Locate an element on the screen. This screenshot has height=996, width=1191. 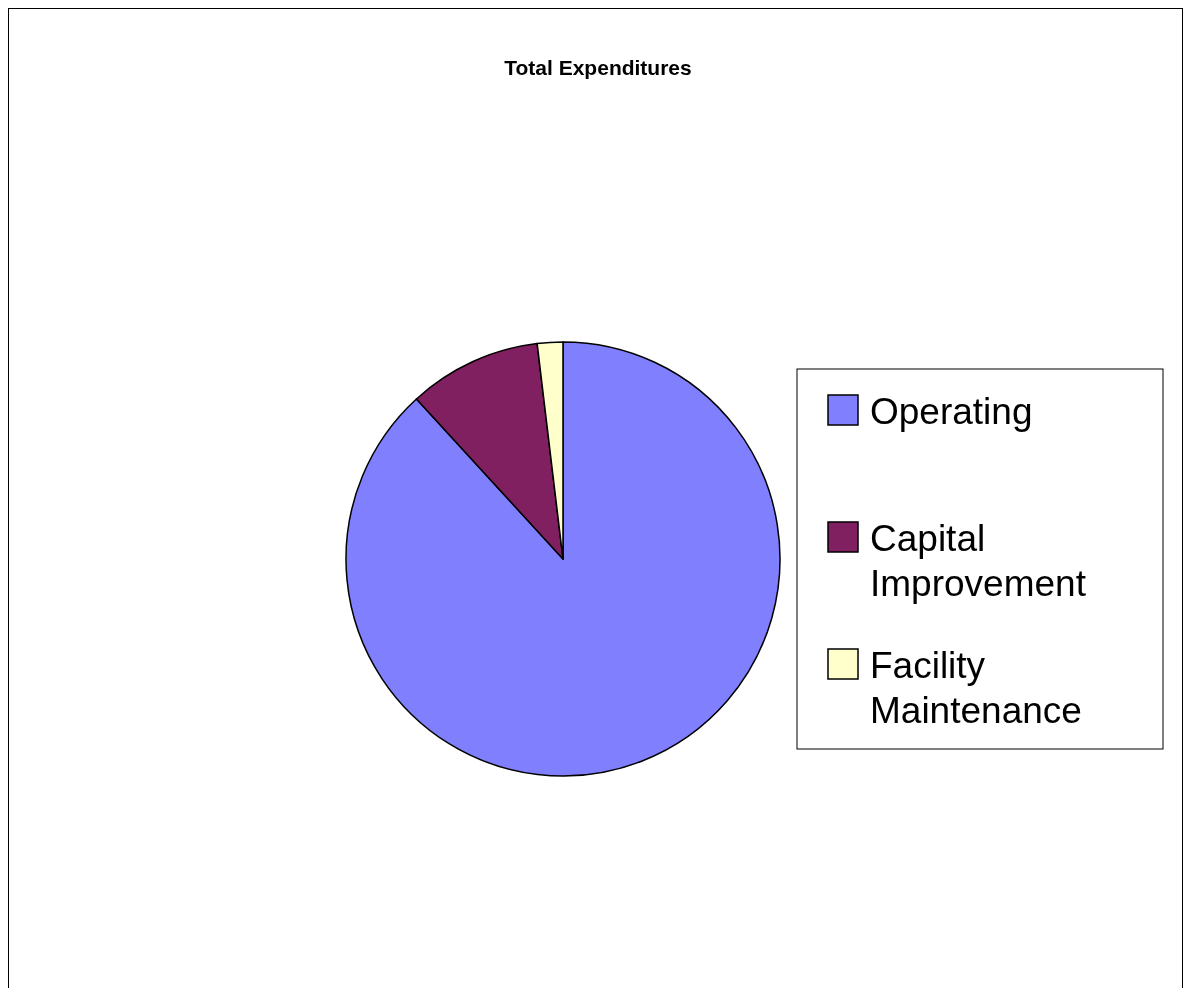
legend-label: Operating is located at coordinates (951, 411).